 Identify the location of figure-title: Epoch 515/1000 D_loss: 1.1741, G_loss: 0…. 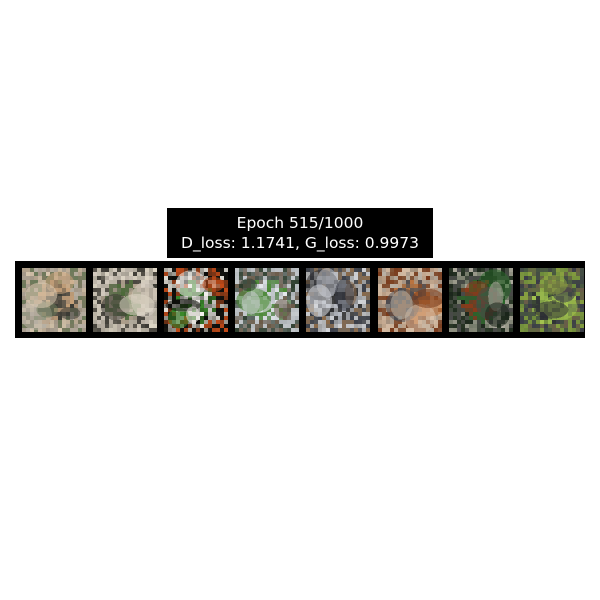
(300, 233).